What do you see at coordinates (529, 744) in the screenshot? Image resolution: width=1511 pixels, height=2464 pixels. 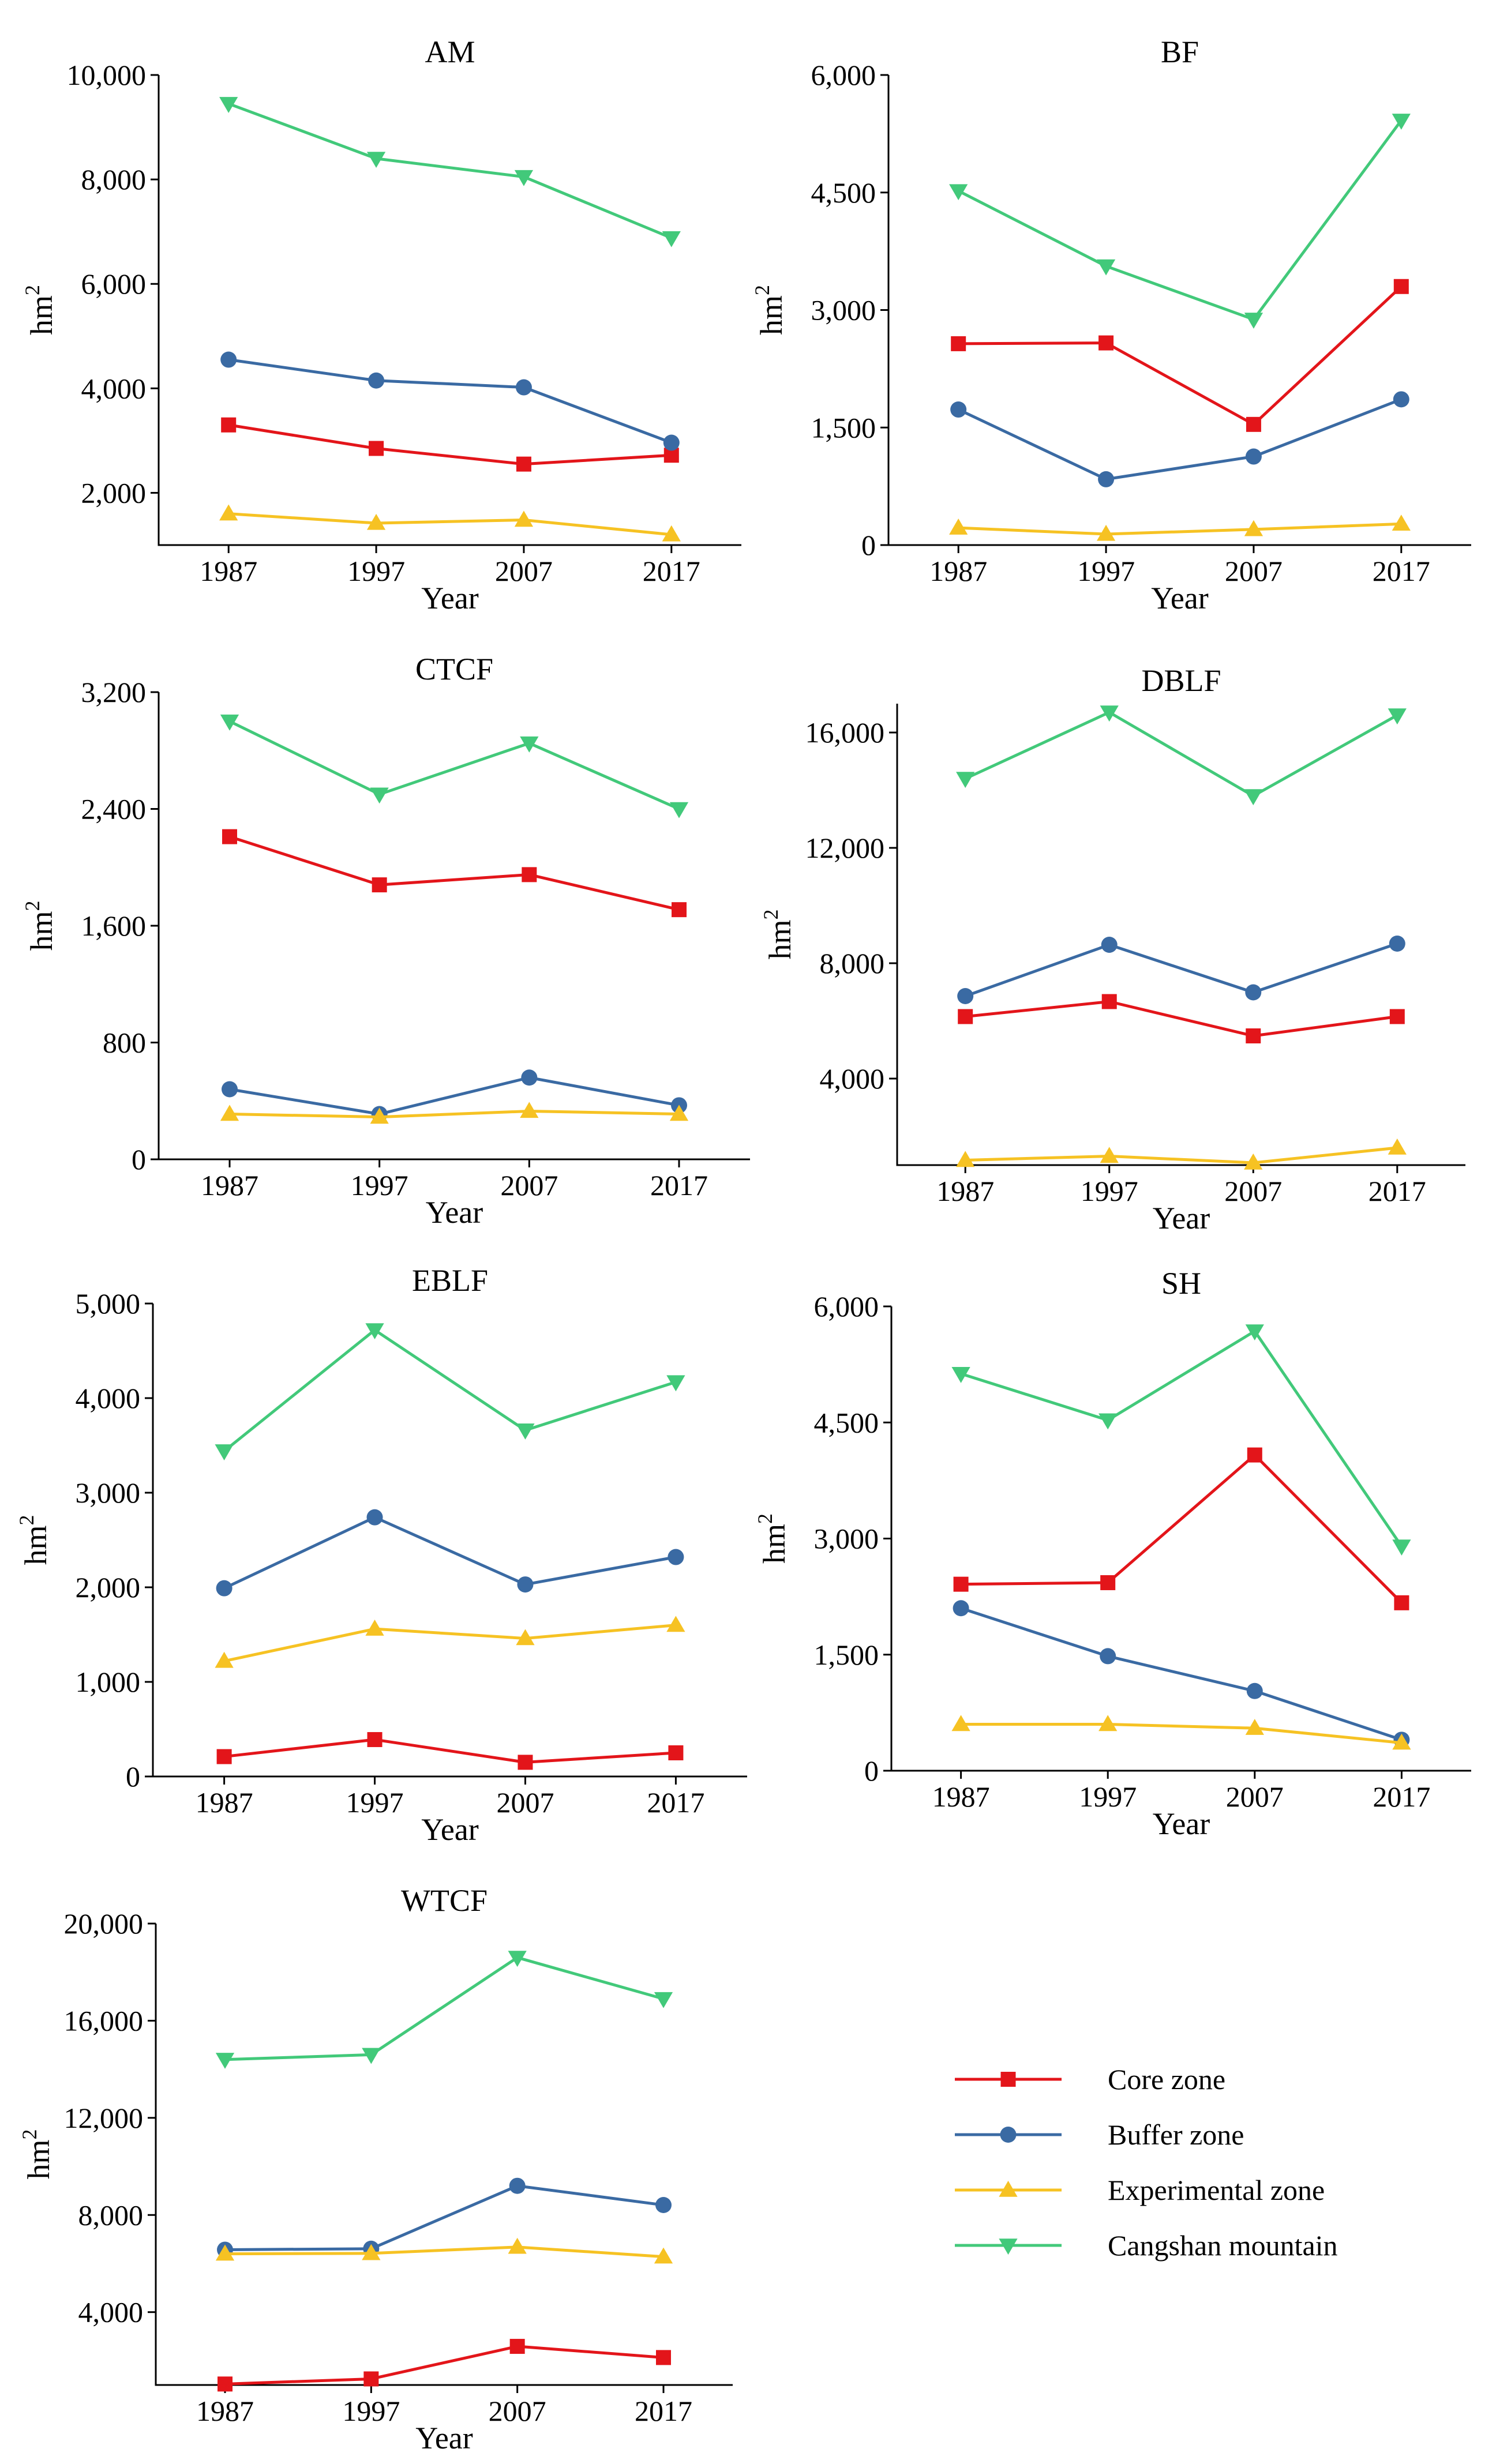 I see `point-ctcf-cangshan-2007` at bounding box center [529, 744].